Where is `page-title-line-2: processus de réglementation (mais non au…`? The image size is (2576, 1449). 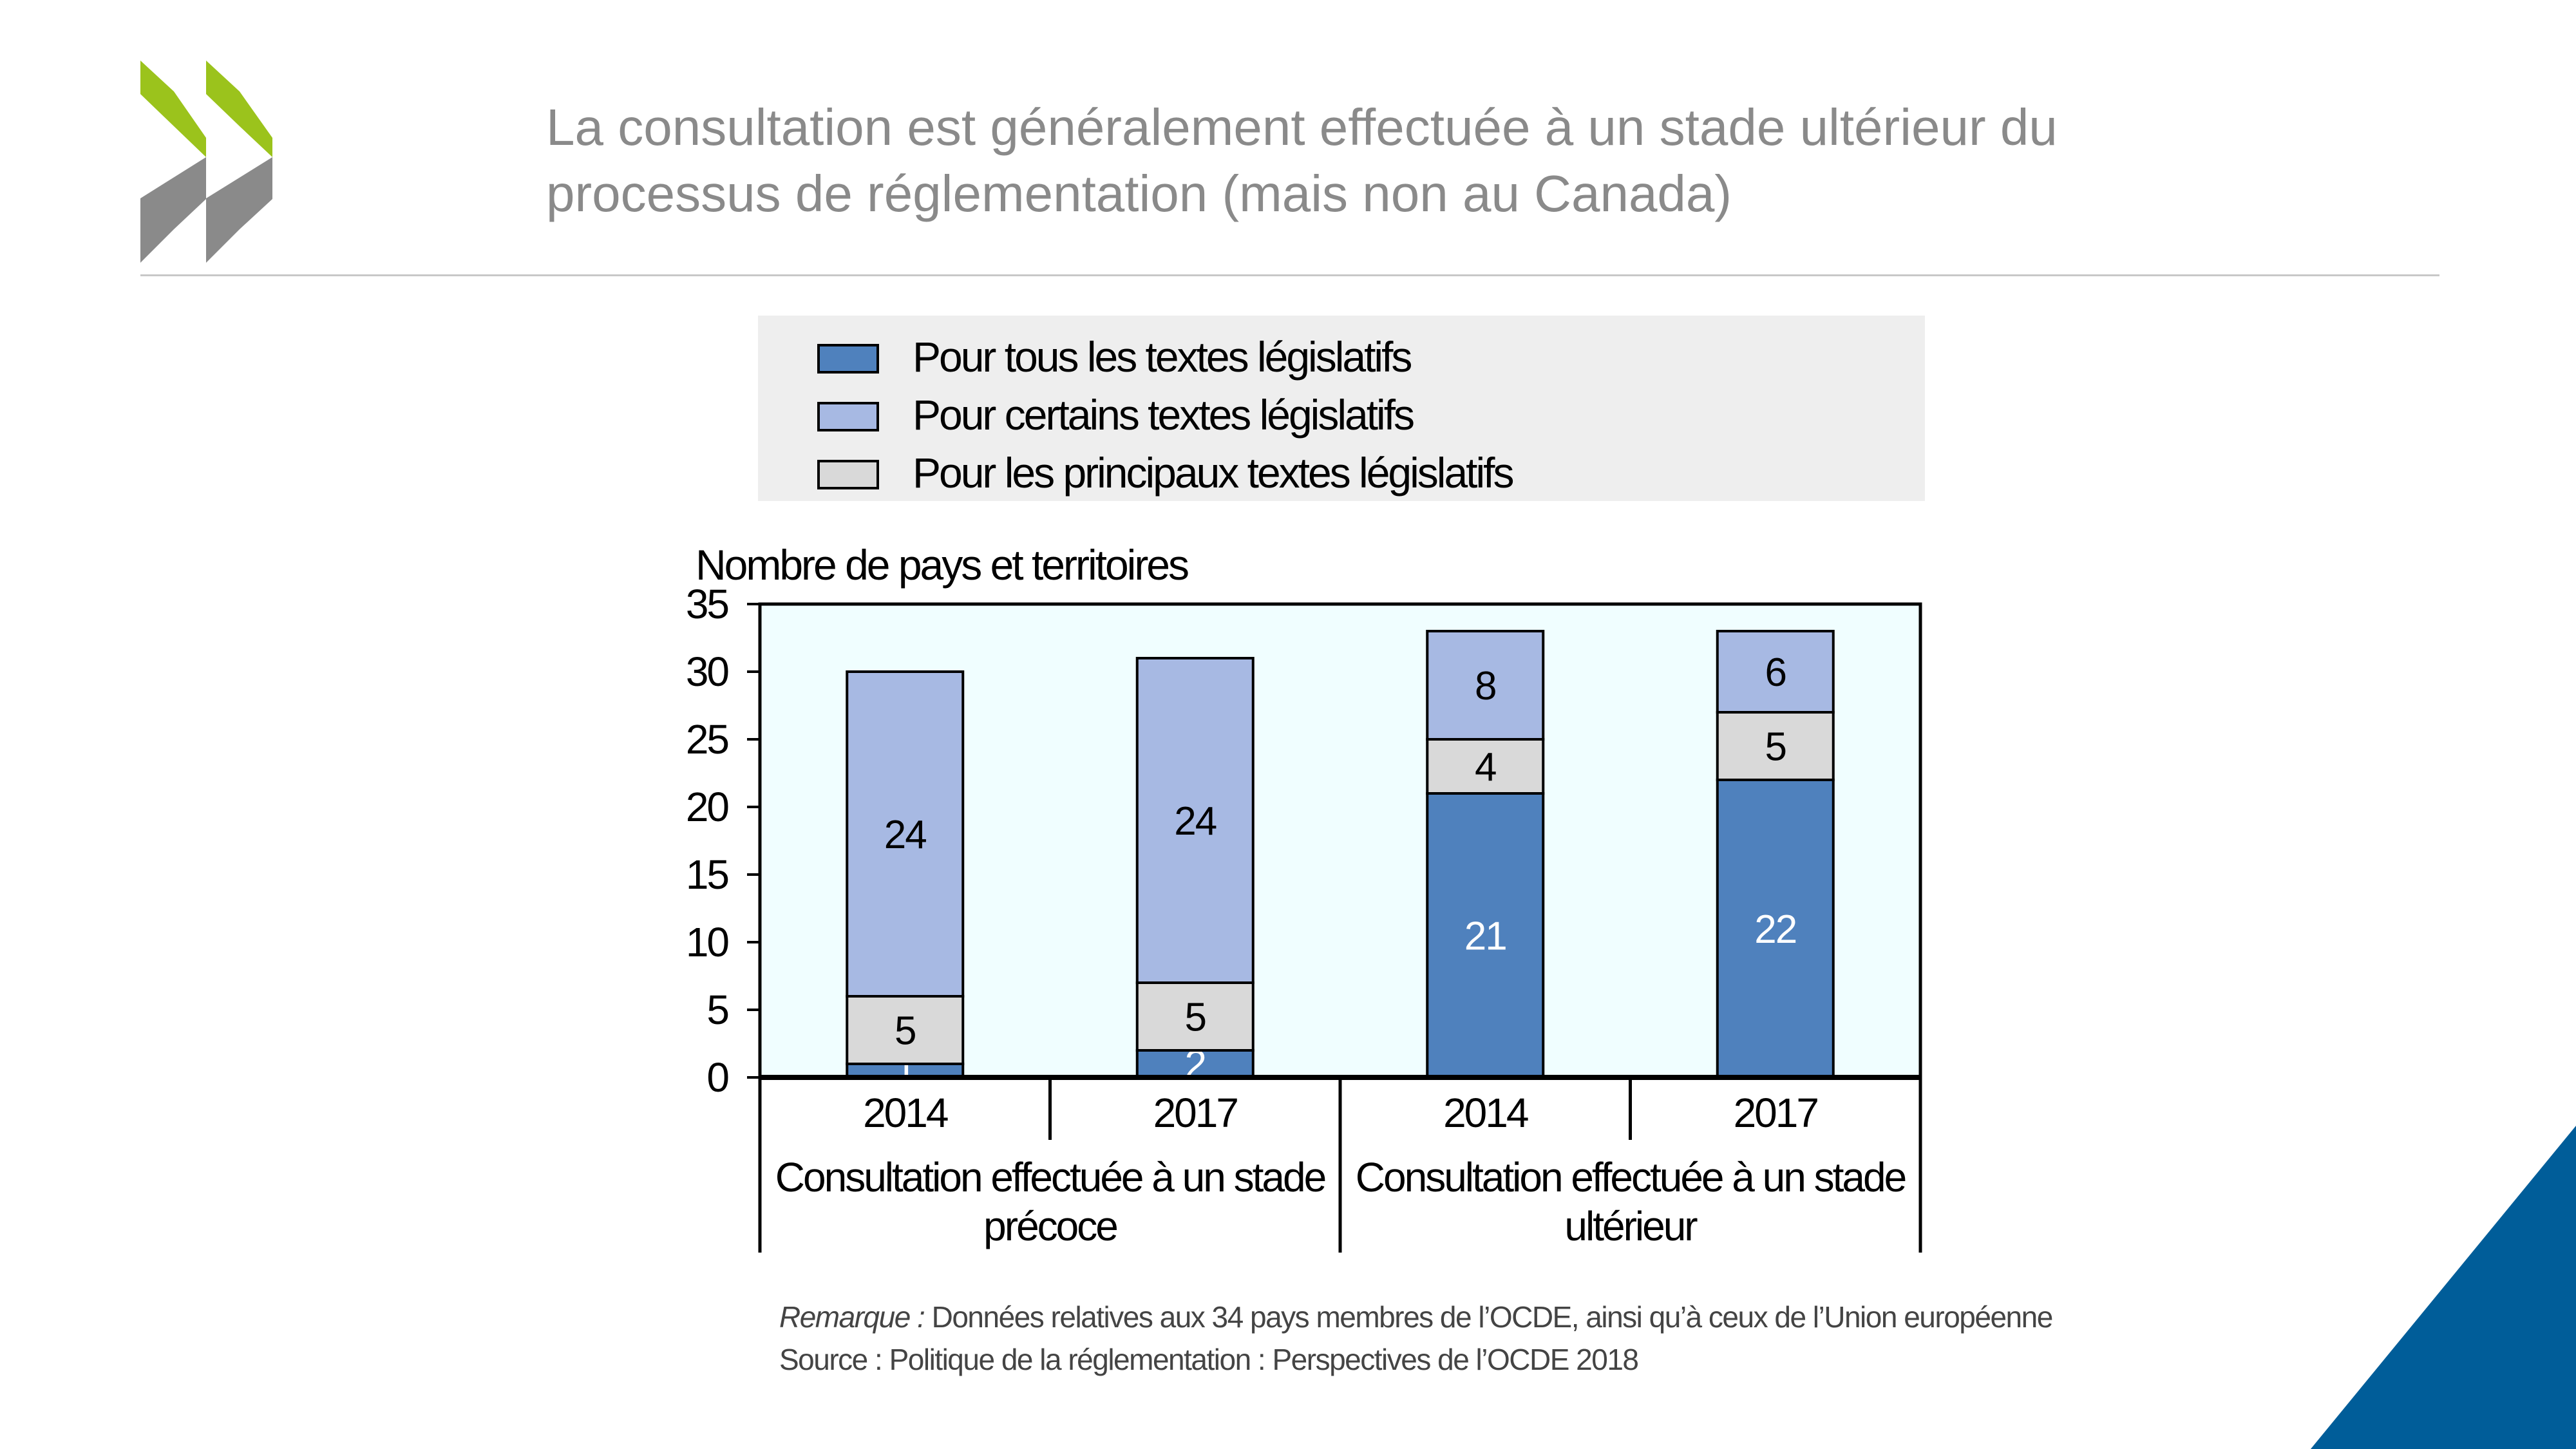
page-title-line-2: processus de réglementation (mais non au… is located at coordinates (1139, 193).